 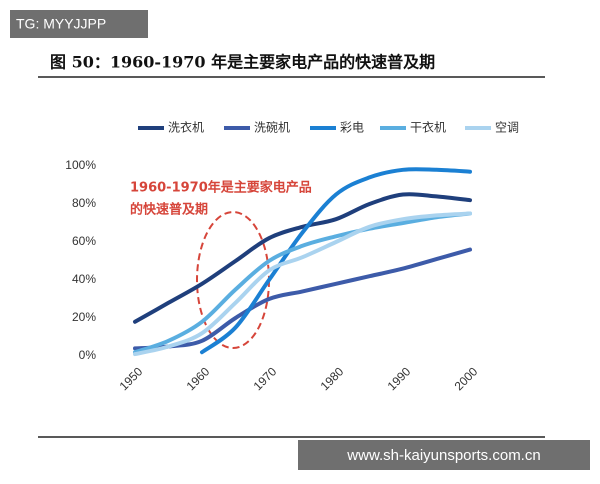 I want to click on legend-label: 干衣机, so click(x=428, y=127).